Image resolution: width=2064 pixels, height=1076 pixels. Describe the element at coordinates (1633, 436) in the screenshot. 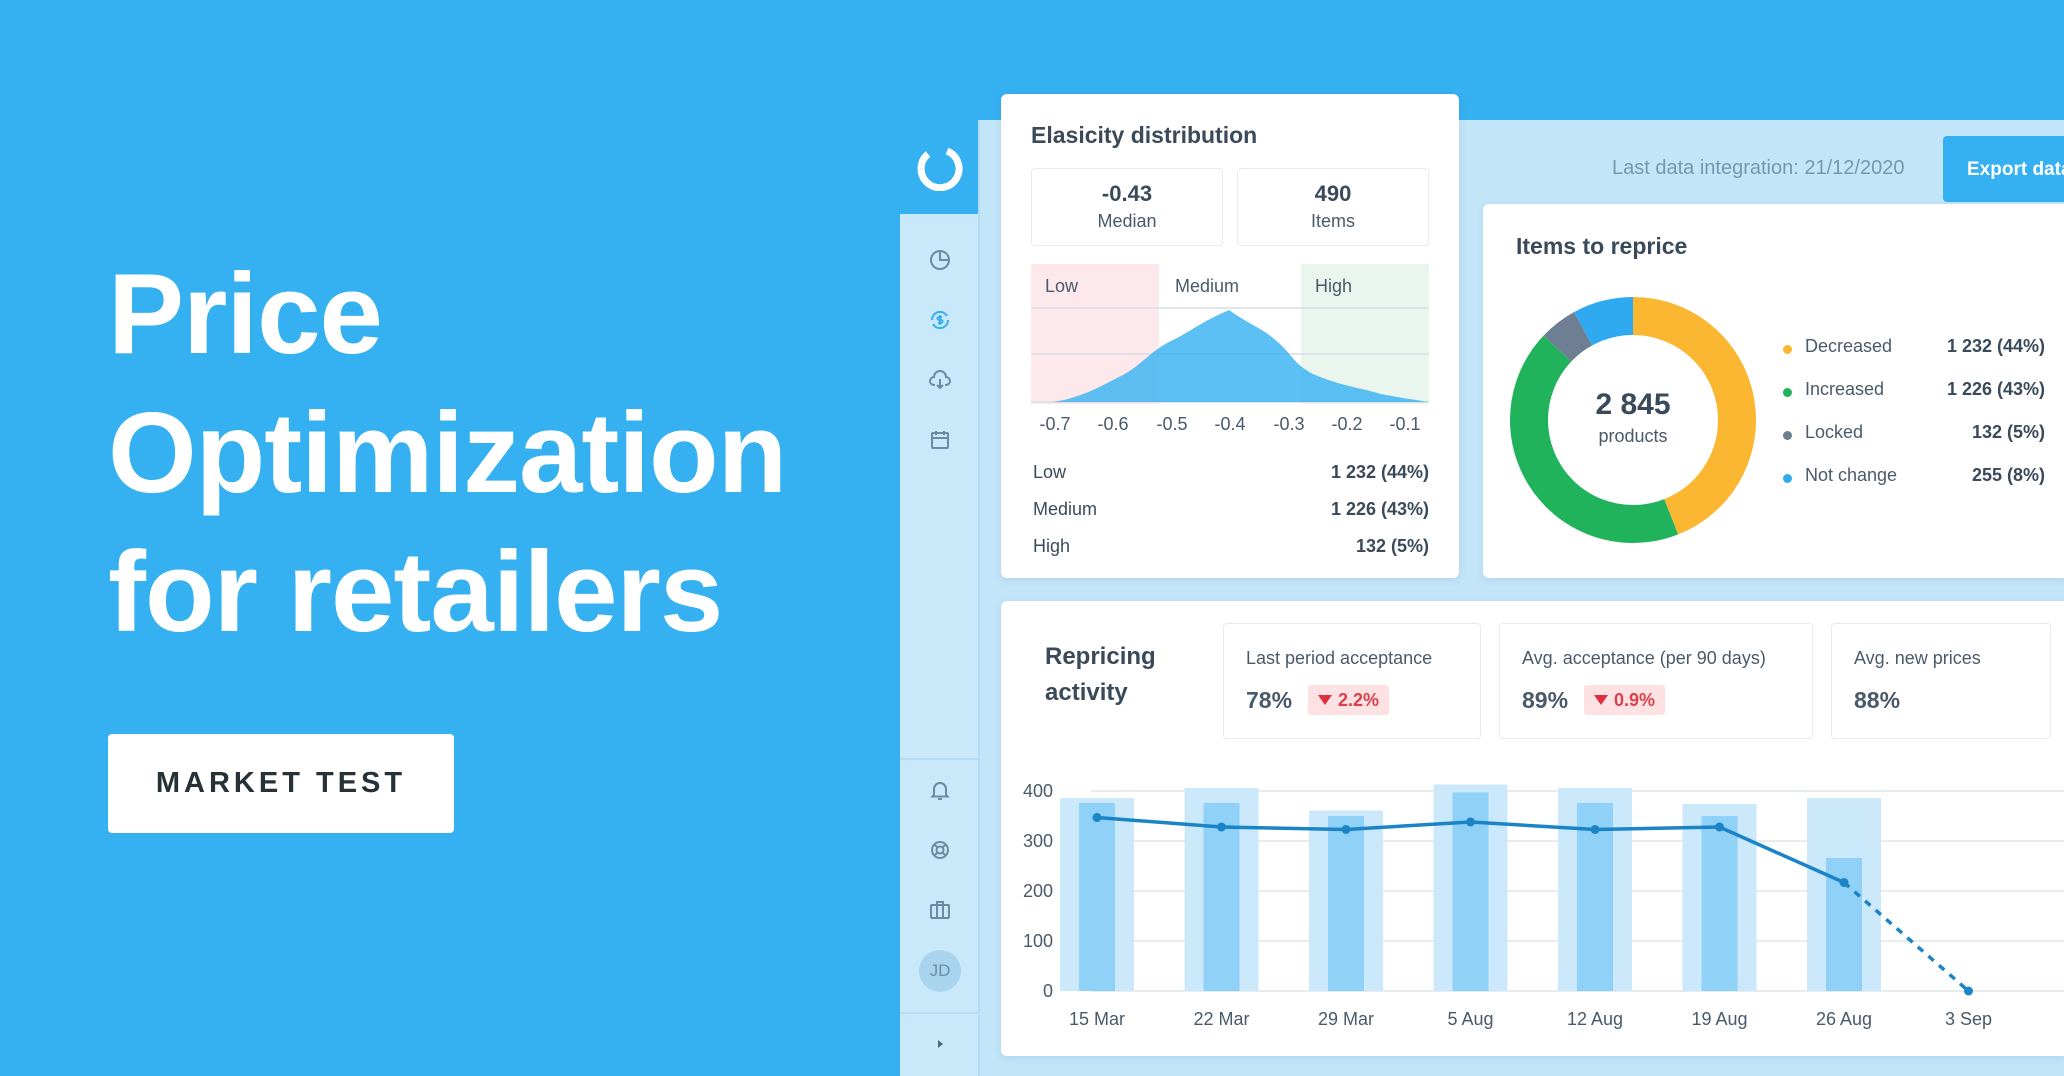

I see `total-products-label: products` at that location.